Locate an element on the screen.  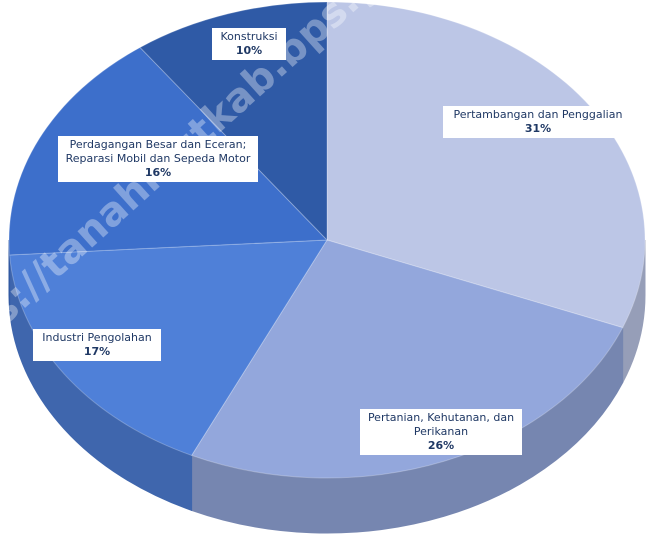
value-label: 26% is located at coordinates (441, 445).